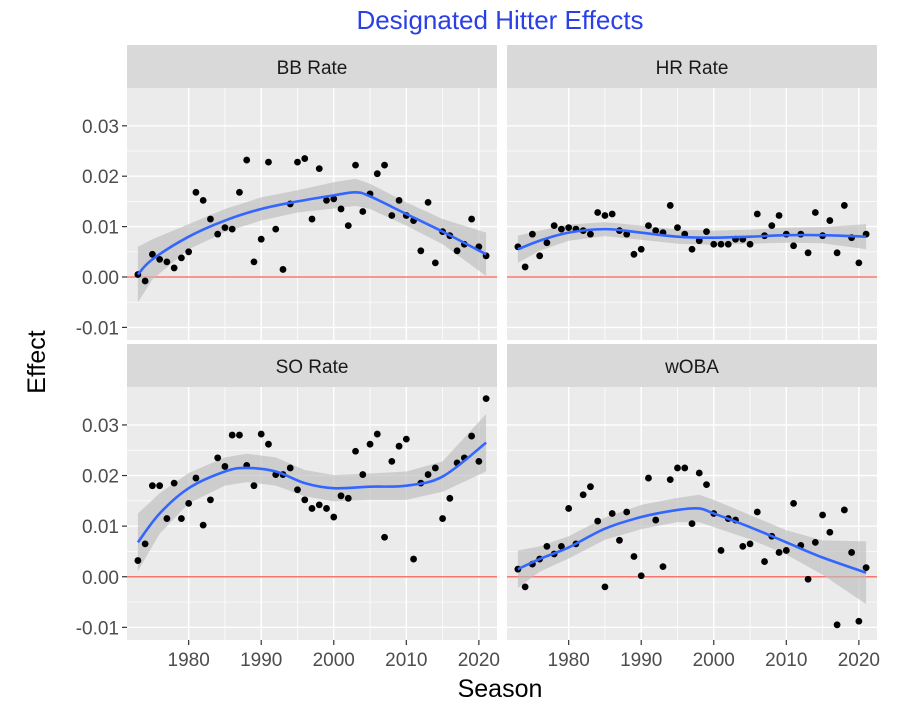 This screenshot has height=712, width=914. Describe the element at coordinates (261, 660) in the screenshot. I see `x-tick-label: 1990` at that location.